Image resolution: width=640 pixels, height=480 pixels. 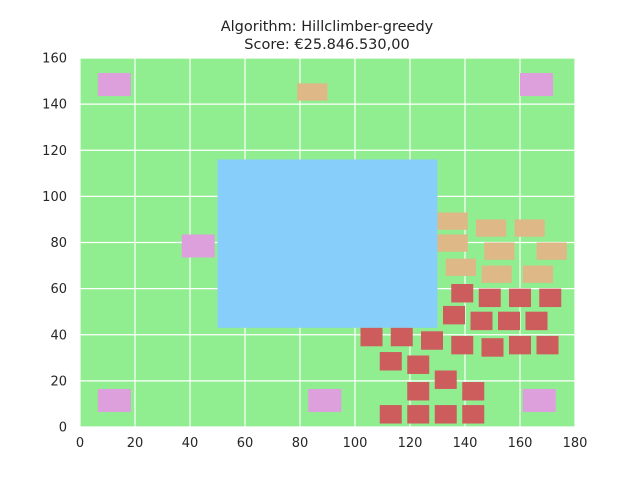 I want to click on y-tick-label: 100, so click(x=54, y=197).